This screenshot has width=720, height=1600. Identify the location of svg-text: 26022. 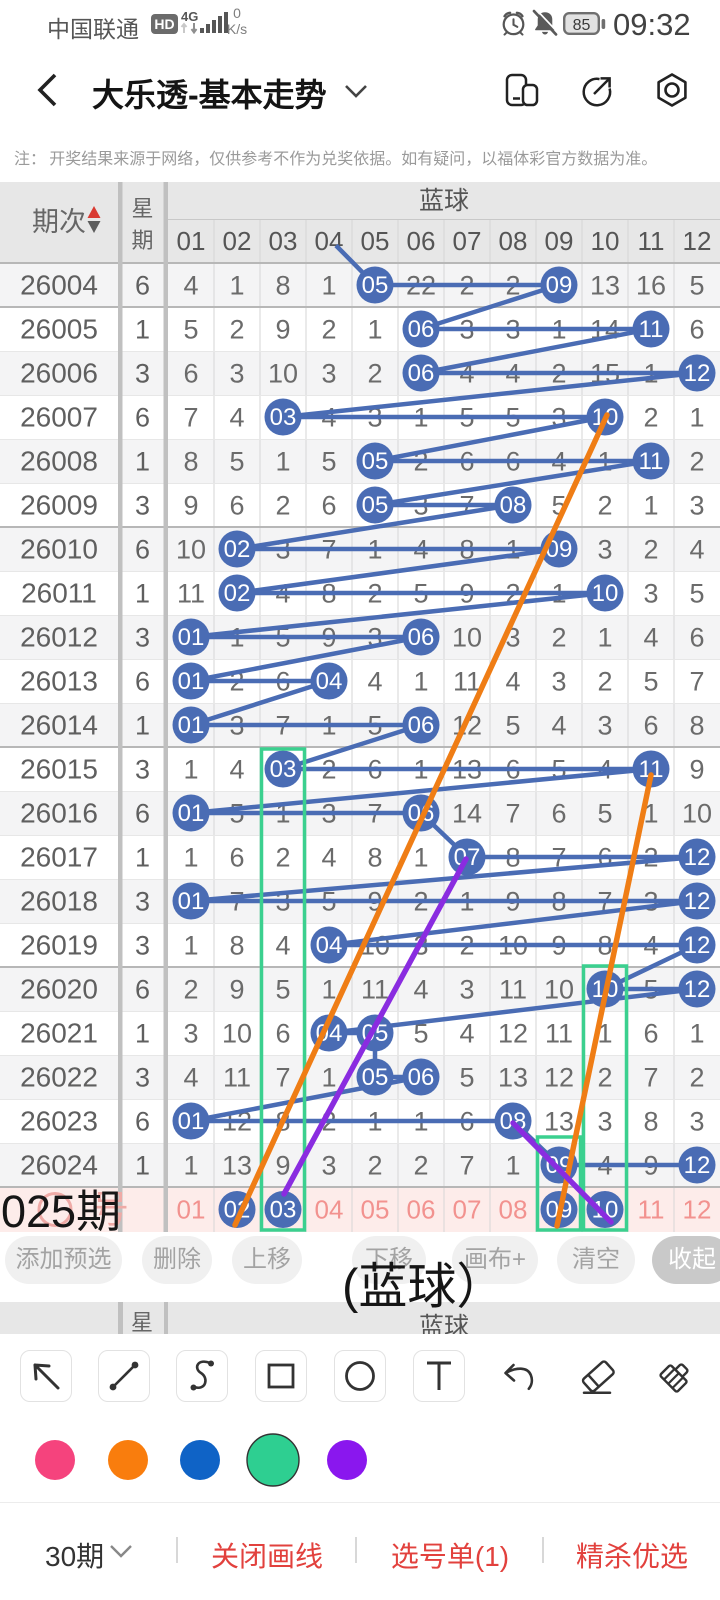
(59, 1077).